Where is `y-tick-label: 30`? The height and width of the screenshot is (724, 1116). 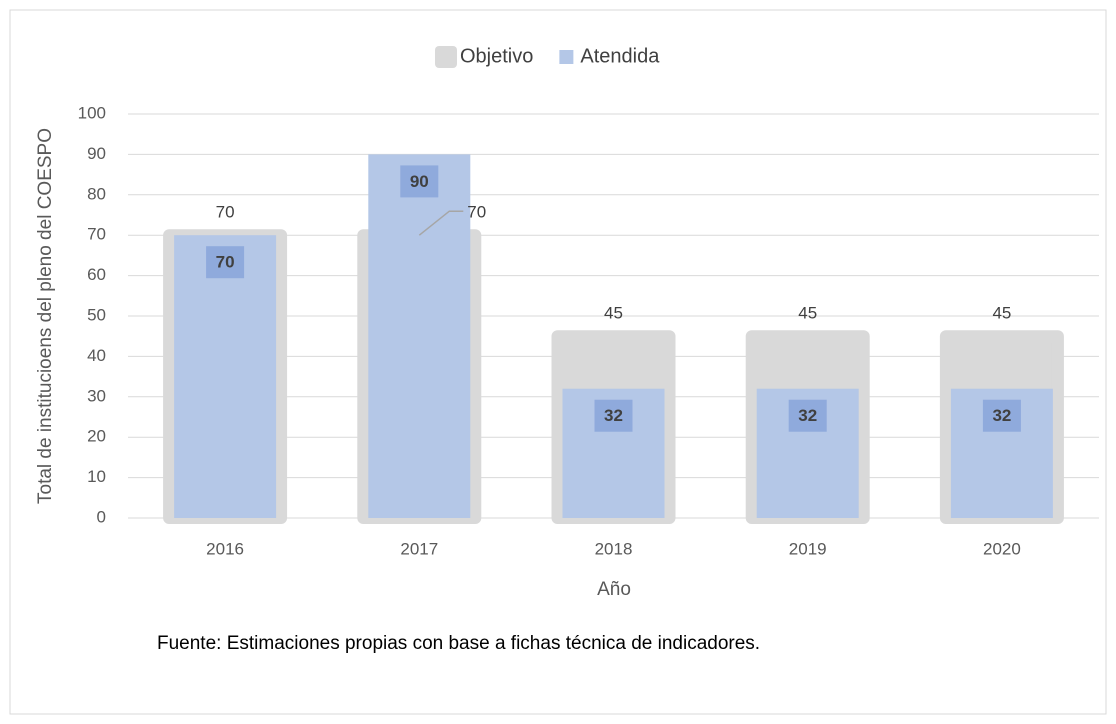 y-tick-label: 30 is located at coordinates (96, 395).